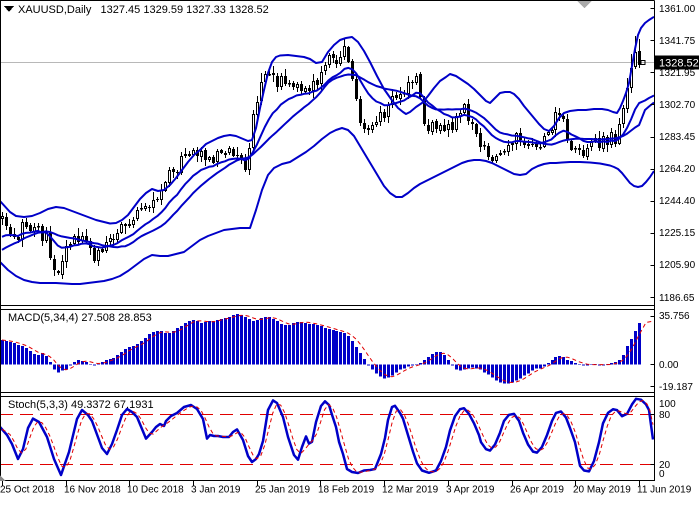 The width and height of the screenshot is (700, 505). What do you see at coordinates (677, 201) in the screenshot?
I see `svg-text: 1244.40` at bounding box center [677, 201].